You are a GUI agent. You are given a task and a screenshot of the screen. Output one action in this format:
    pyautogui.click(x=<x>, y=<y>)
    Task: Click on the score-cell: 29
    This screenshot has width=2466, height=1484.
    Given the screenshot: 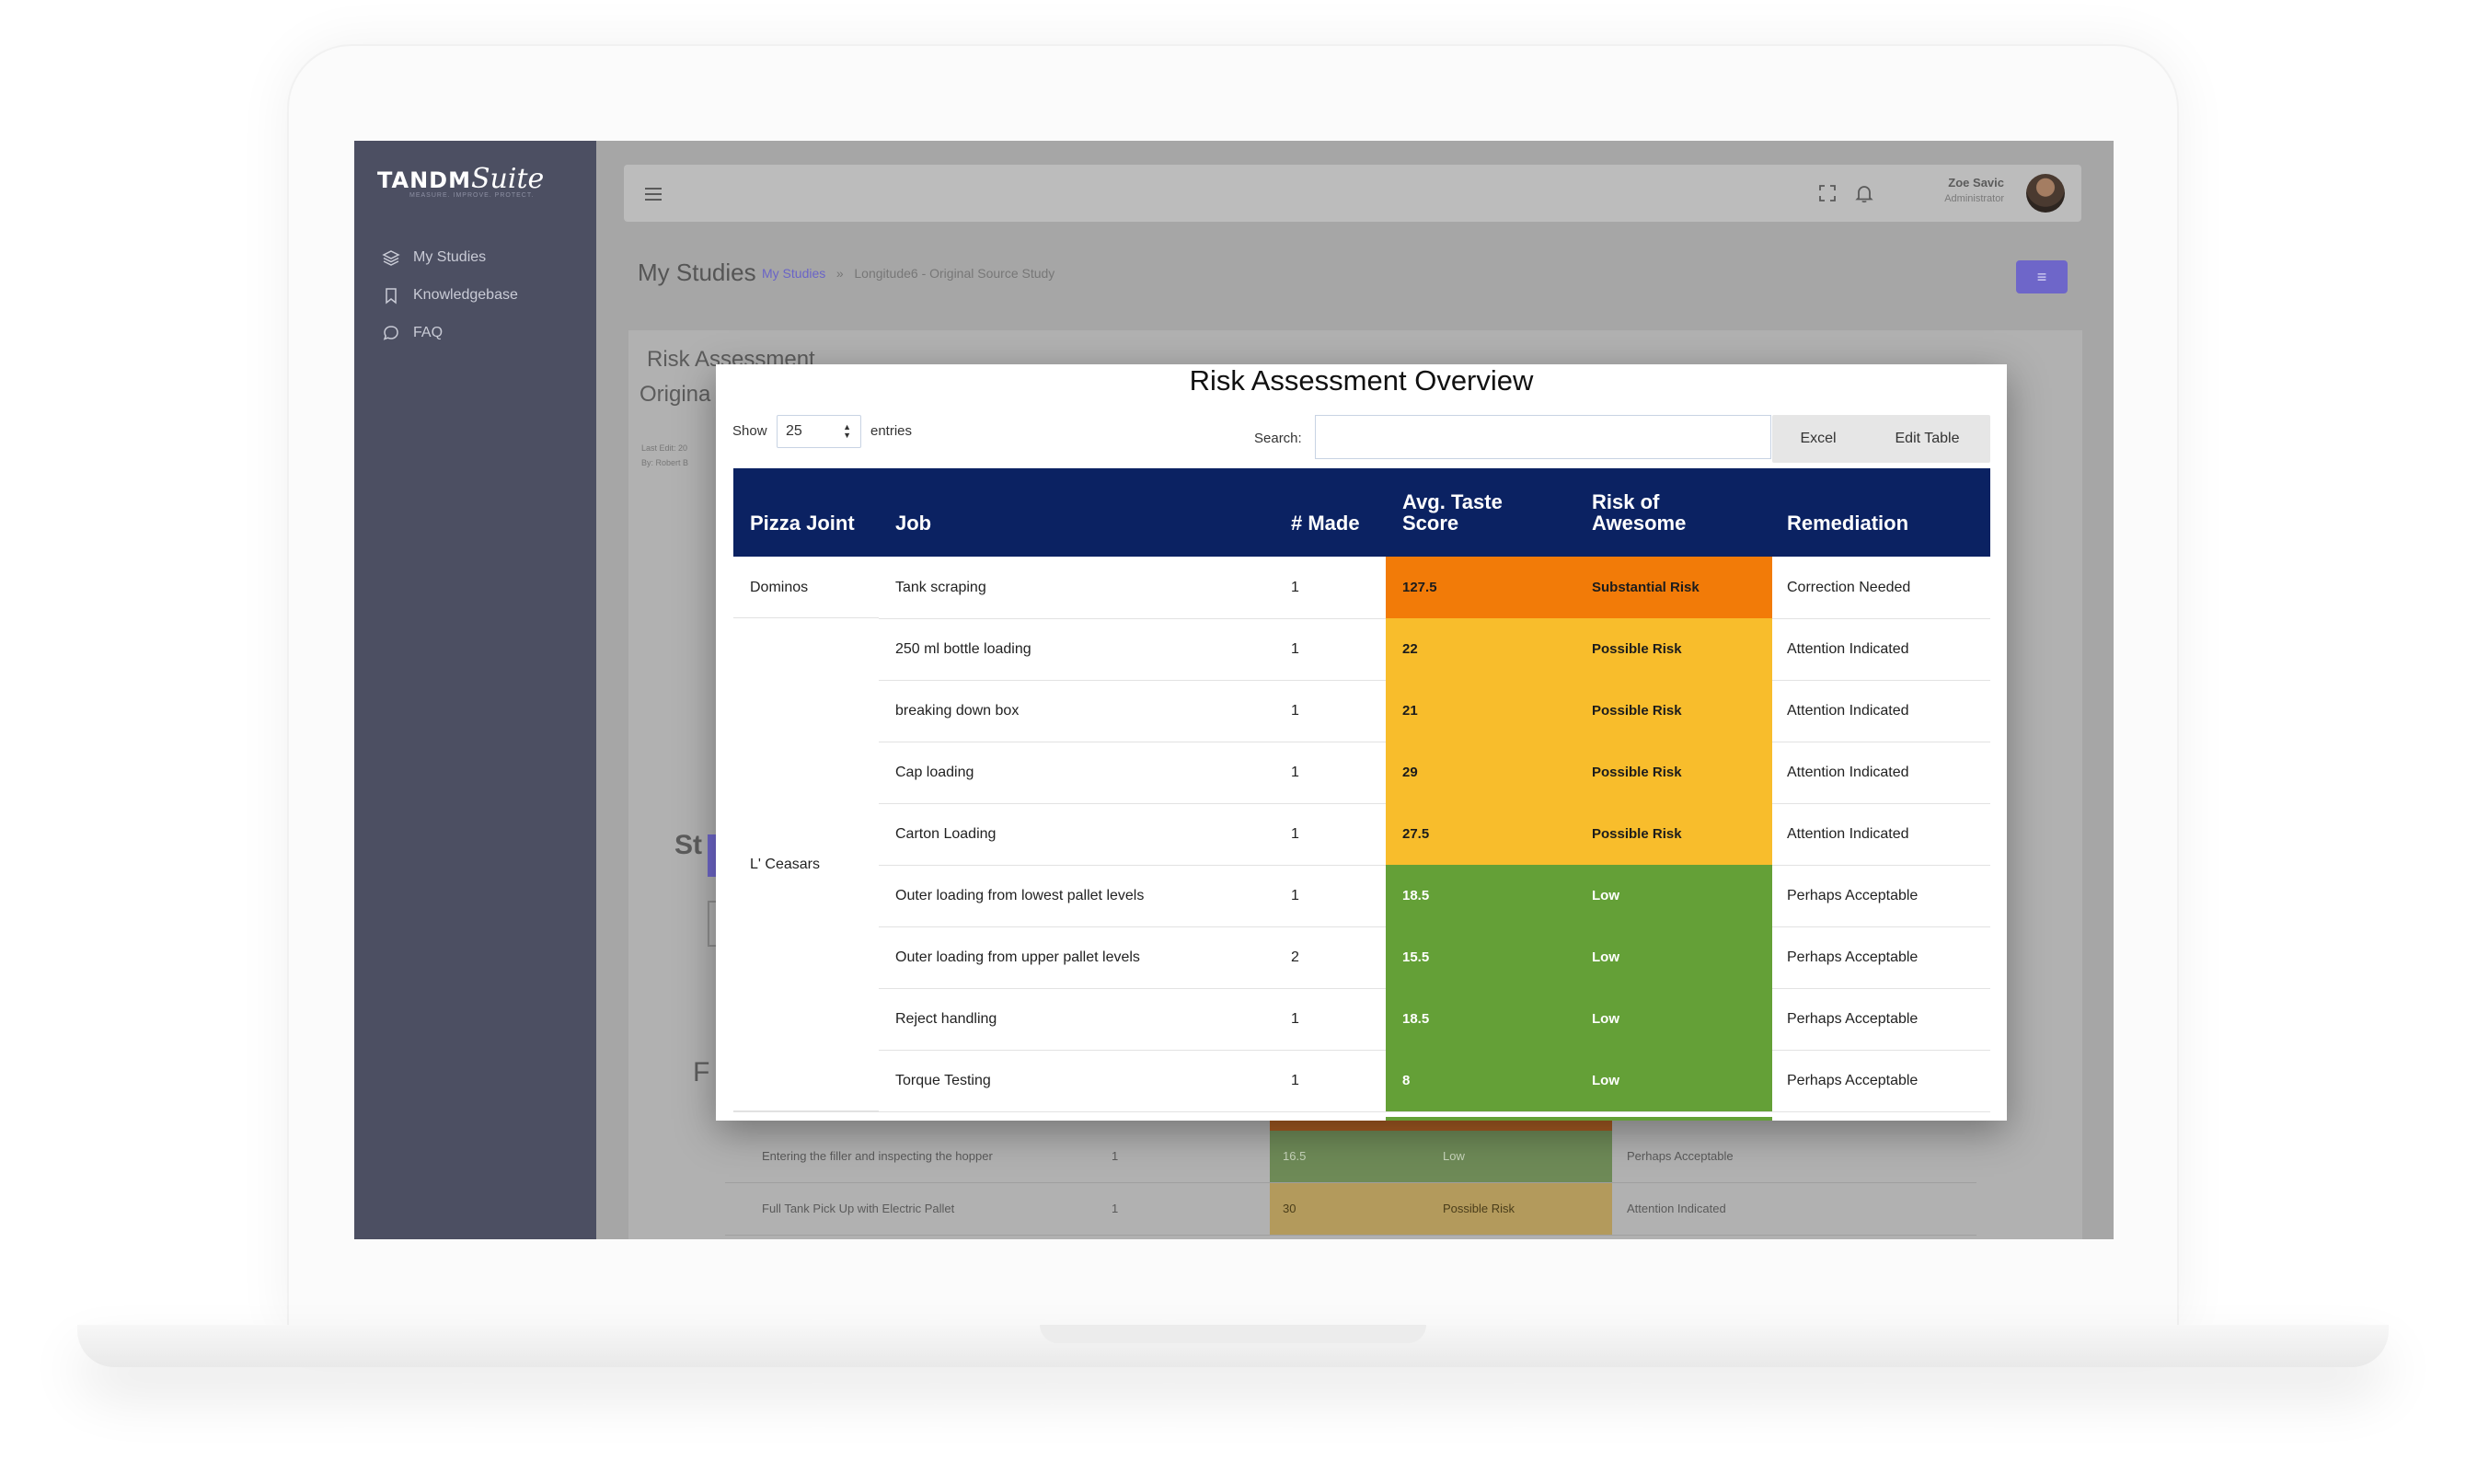 What is the action you would take?
    pyautogui.click(x=1410, y=772)
    